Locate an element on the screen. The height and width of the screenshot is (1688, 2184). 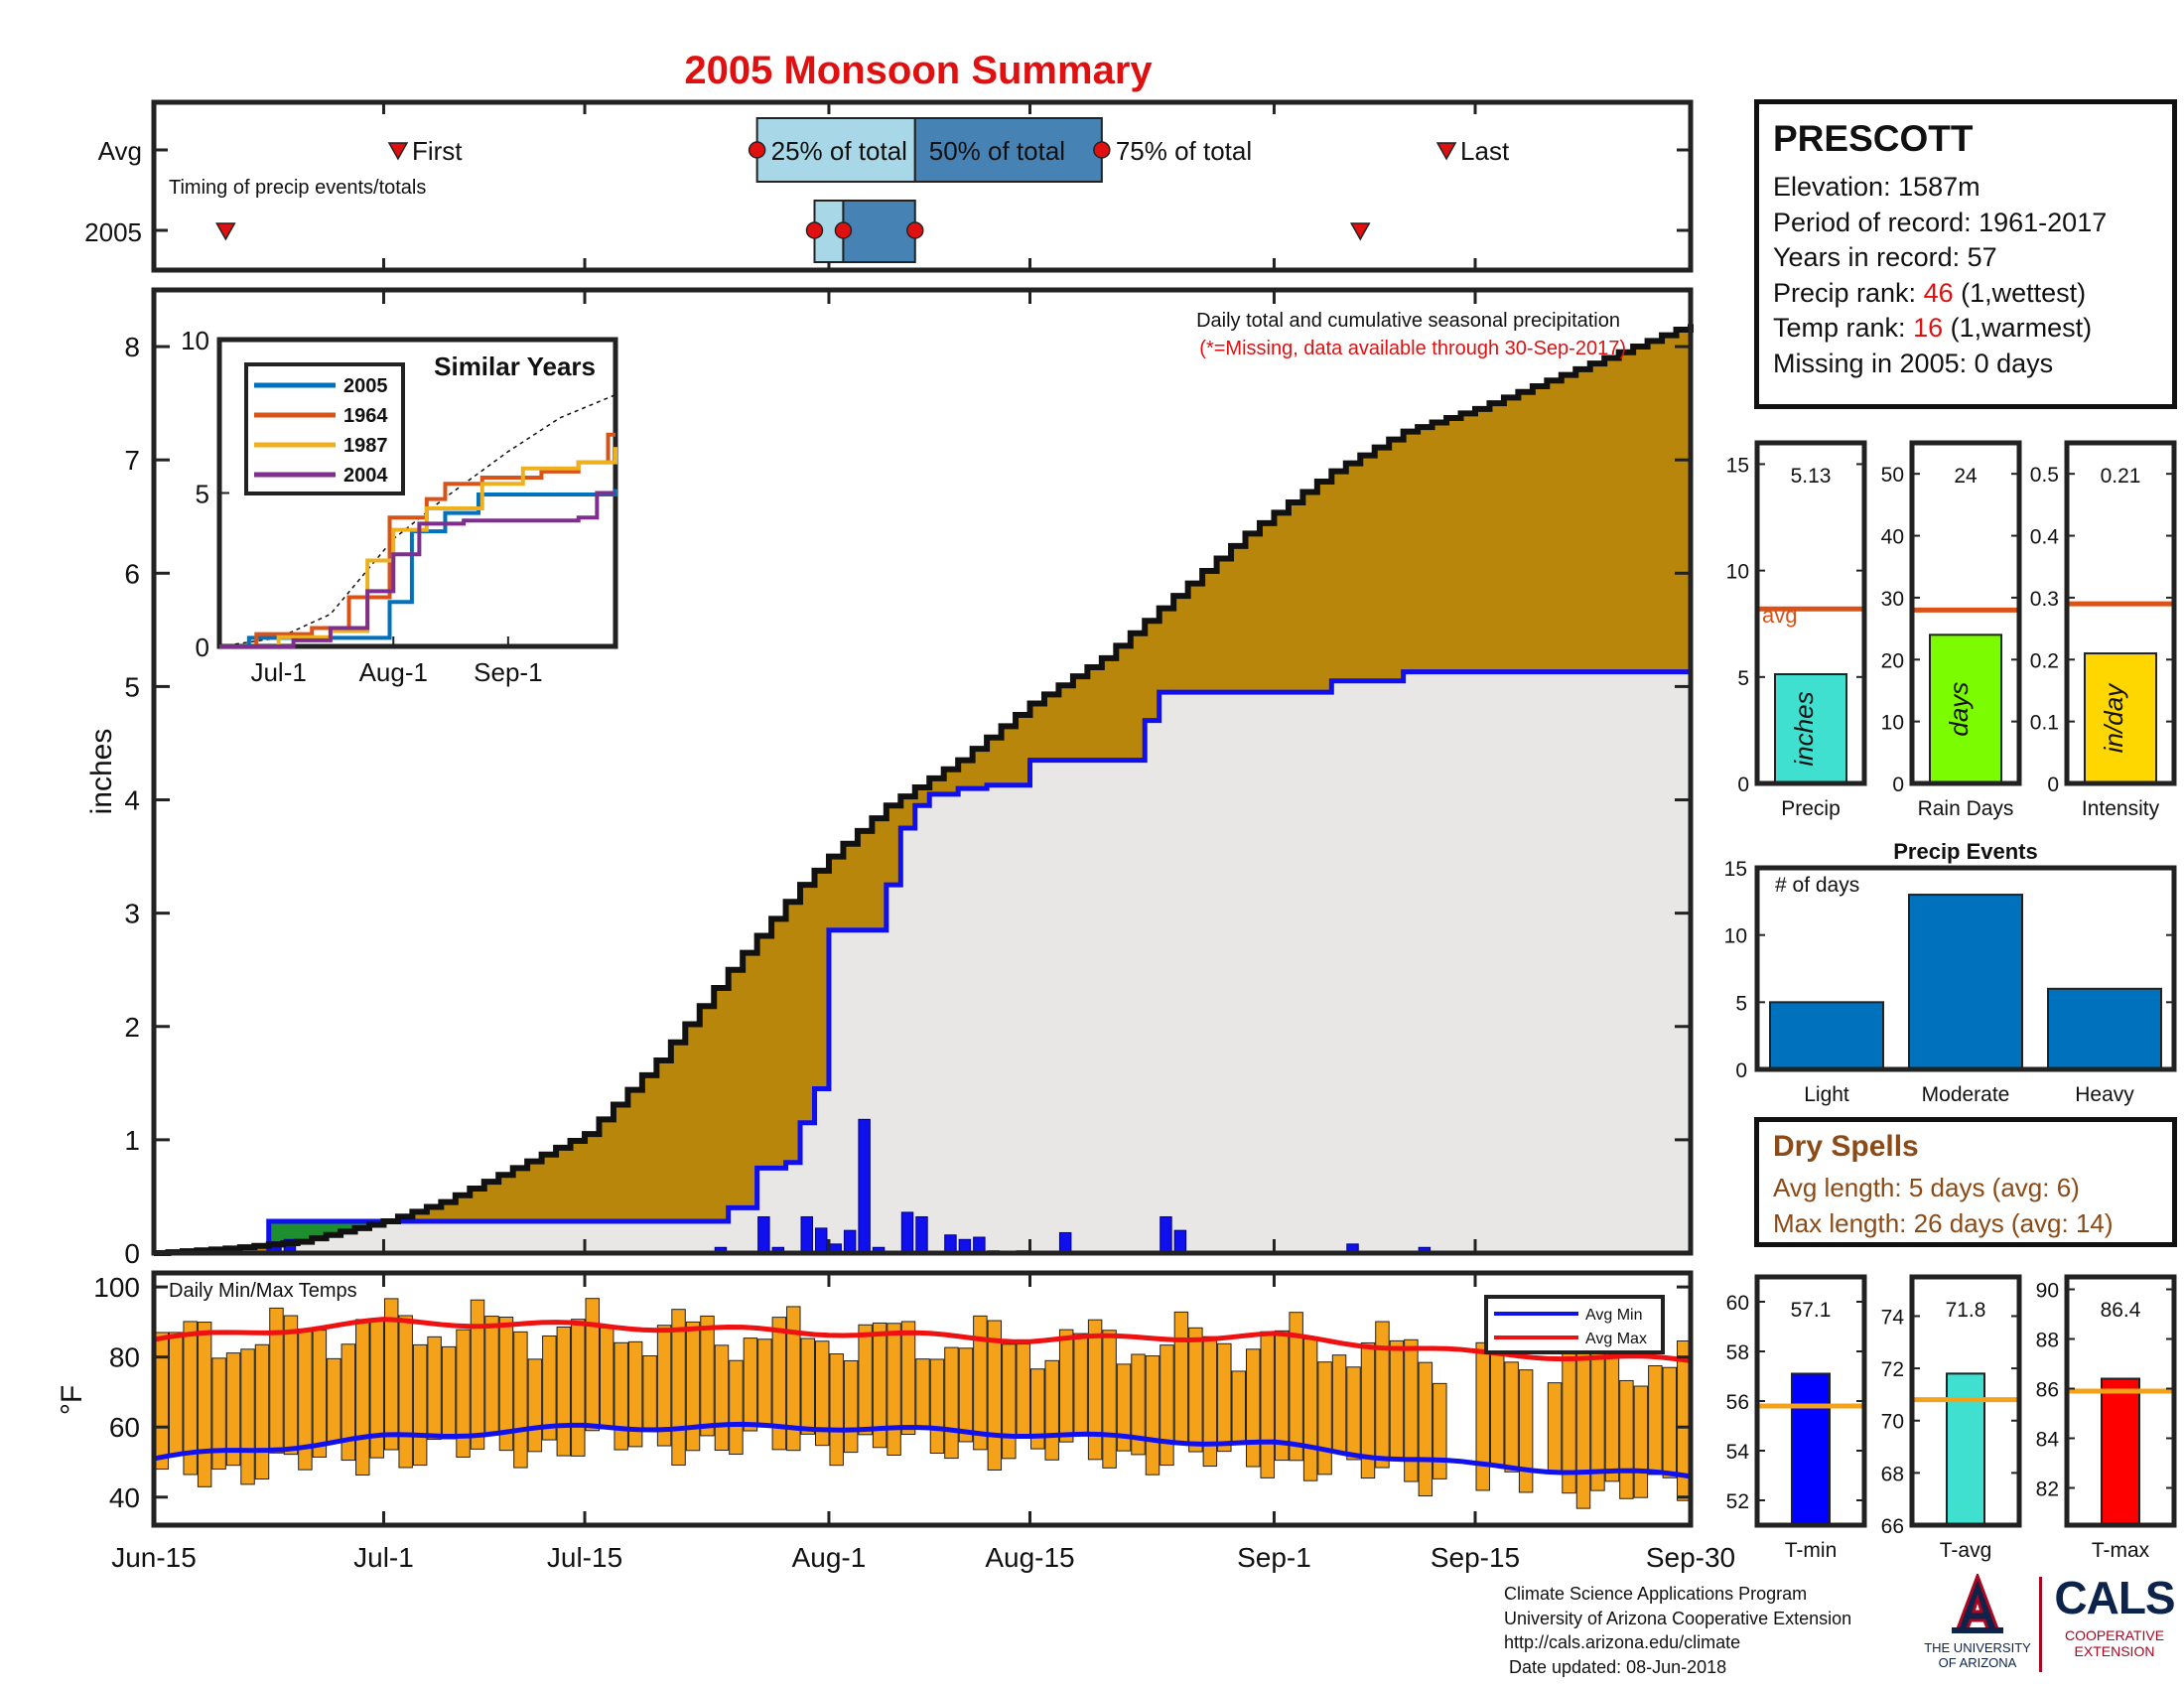
year-q25-marker is located at coordinates (814, 230).